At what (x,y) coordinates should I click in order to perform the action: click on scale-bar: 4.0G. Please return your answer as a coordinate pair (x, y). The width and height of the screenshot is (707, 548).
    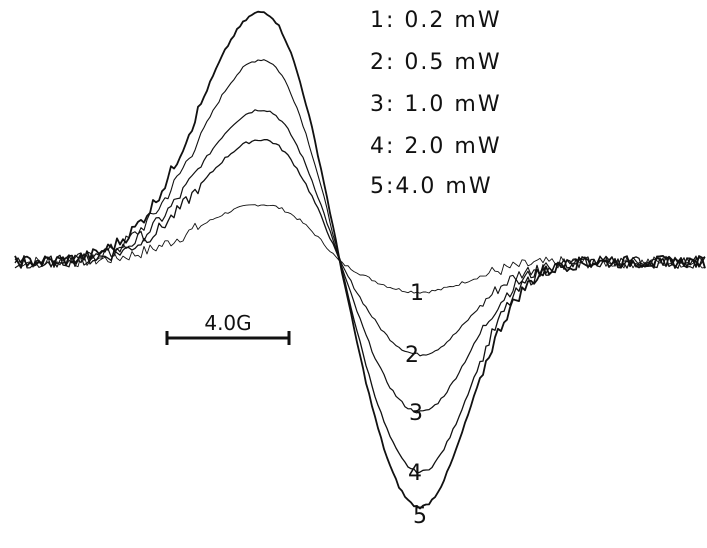
    Looking at the image, I should click on (228, 328).